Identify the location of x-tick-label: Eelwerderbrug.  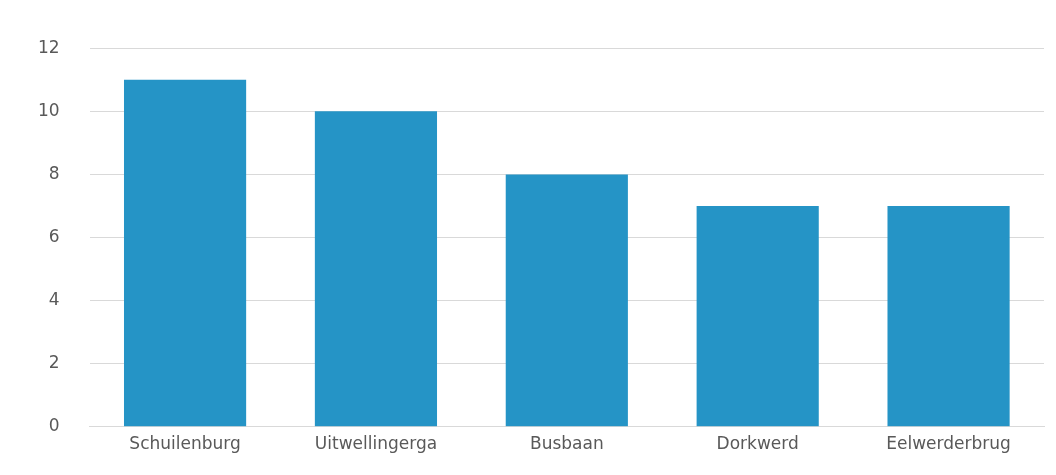
(948, 443).